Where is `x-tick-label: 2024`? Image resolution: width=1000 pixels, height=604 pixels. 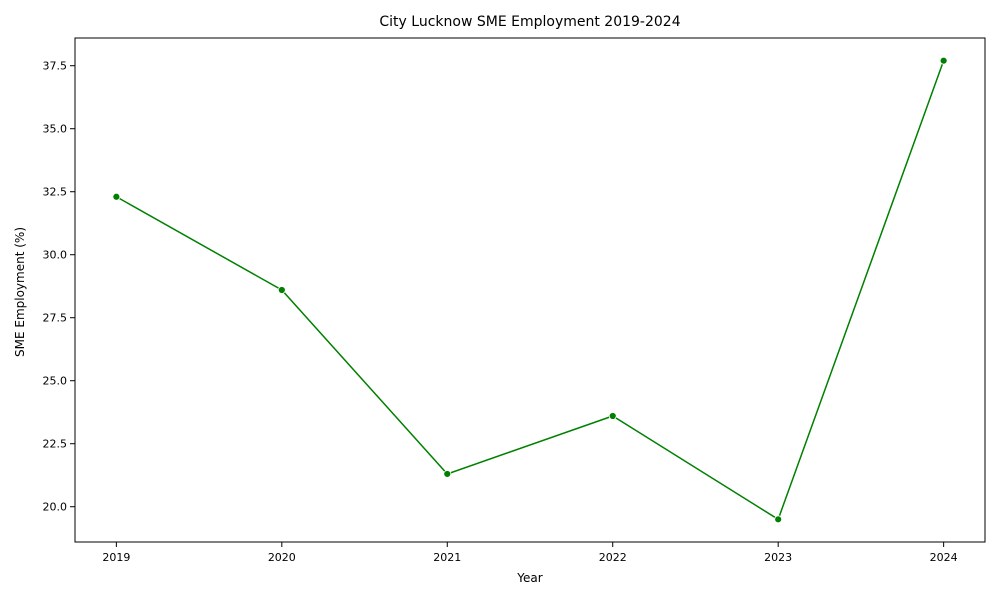 x-tick-label: 2024 is located at coordinates (944, 557).